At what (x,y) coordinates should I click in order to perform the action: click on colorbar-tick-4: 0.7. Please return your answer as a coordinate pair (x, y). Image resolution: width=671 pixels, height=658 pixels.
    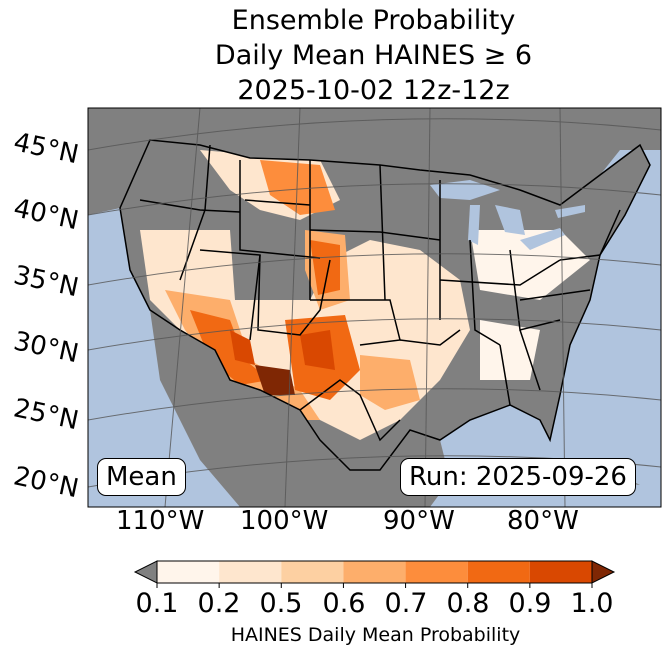
    Looking at the image, I should click on (406, 603).